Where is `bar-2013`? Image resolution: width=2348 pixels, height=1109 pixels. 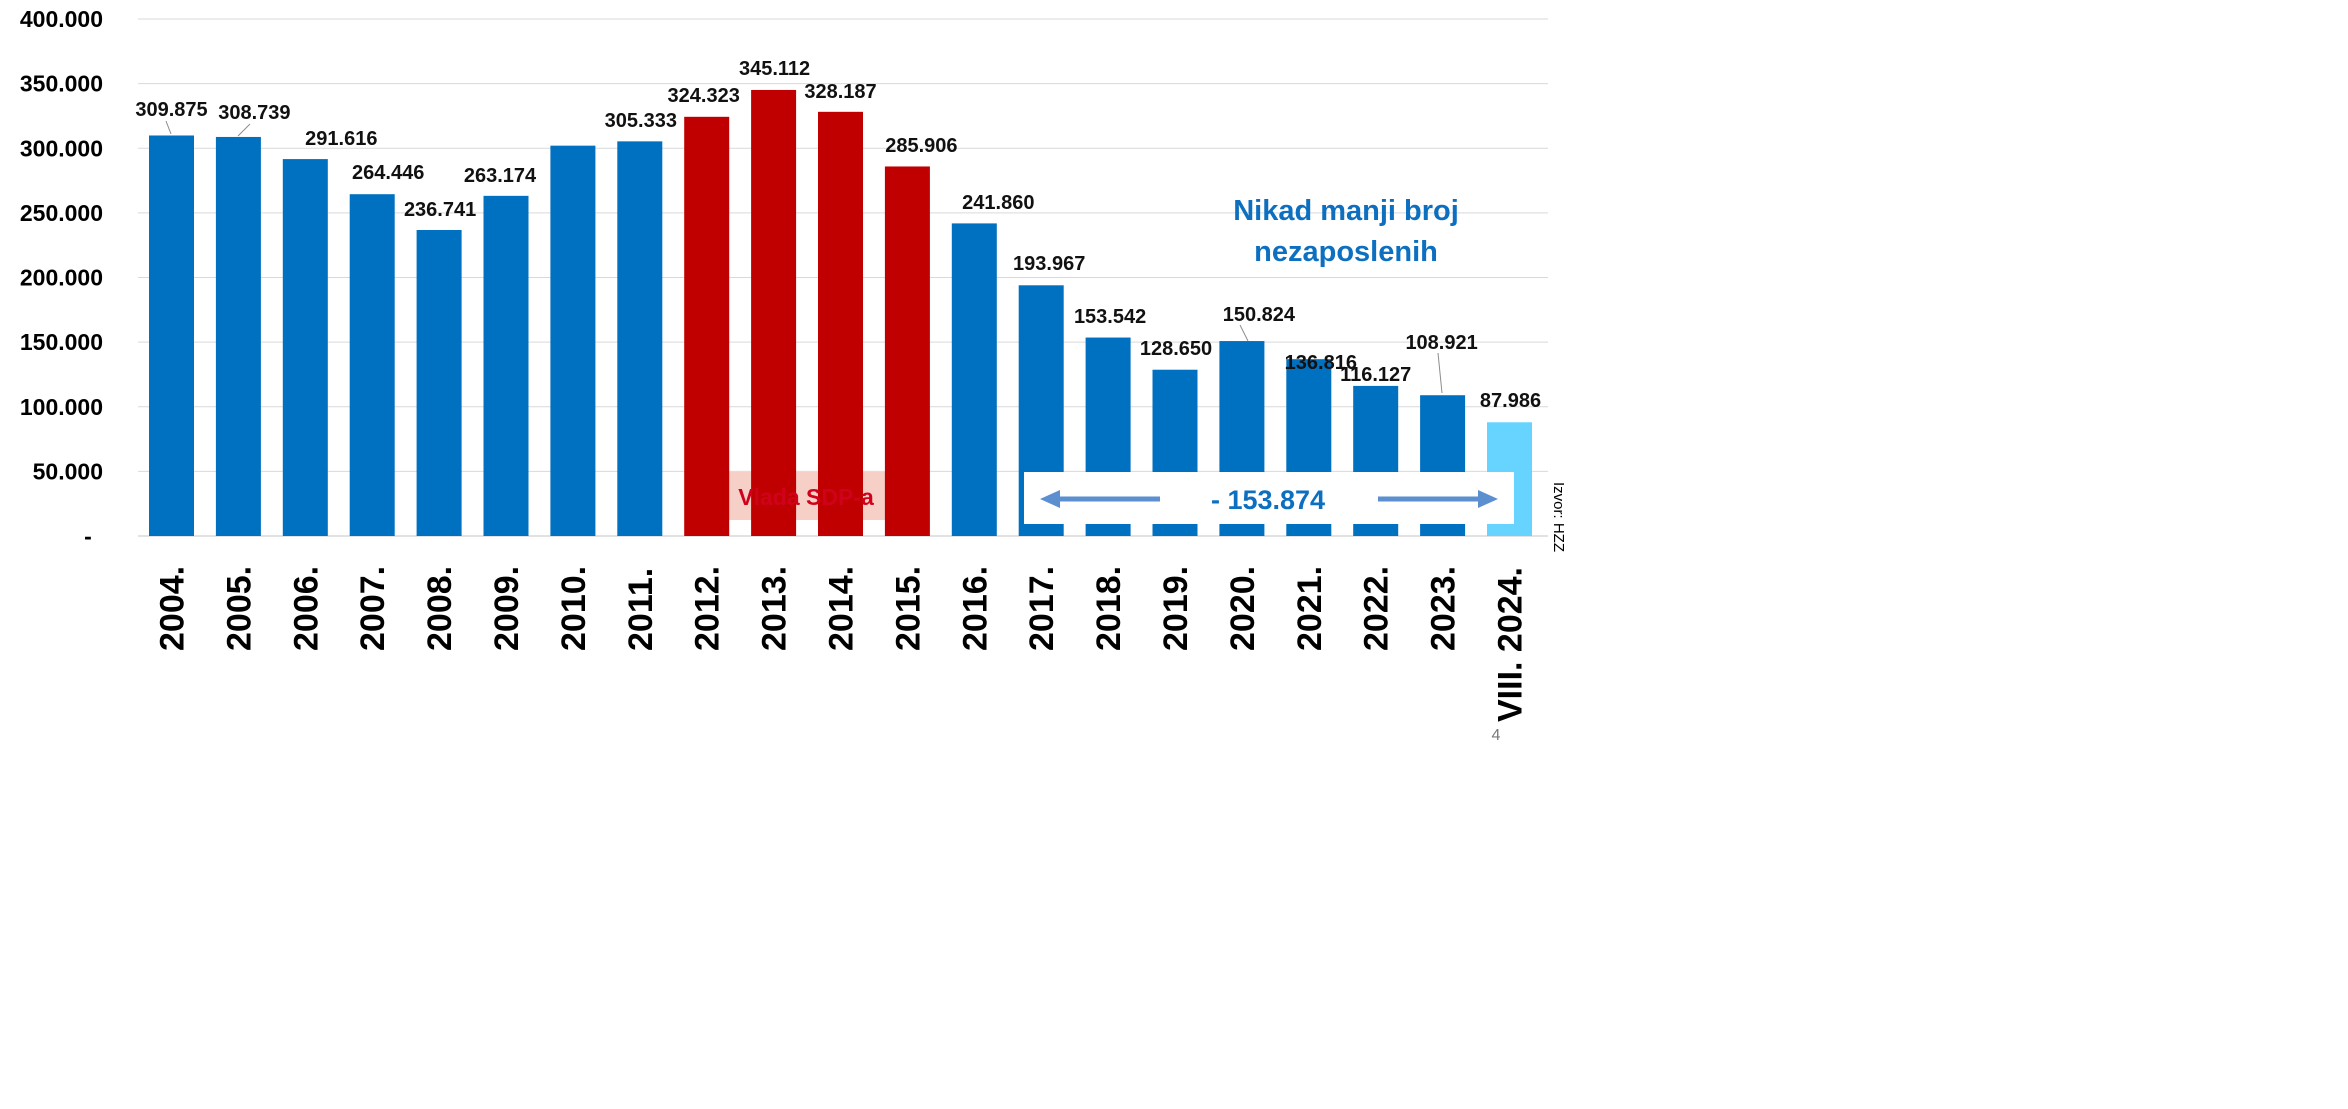 bar-2013 is located at coordinates (774, 312).